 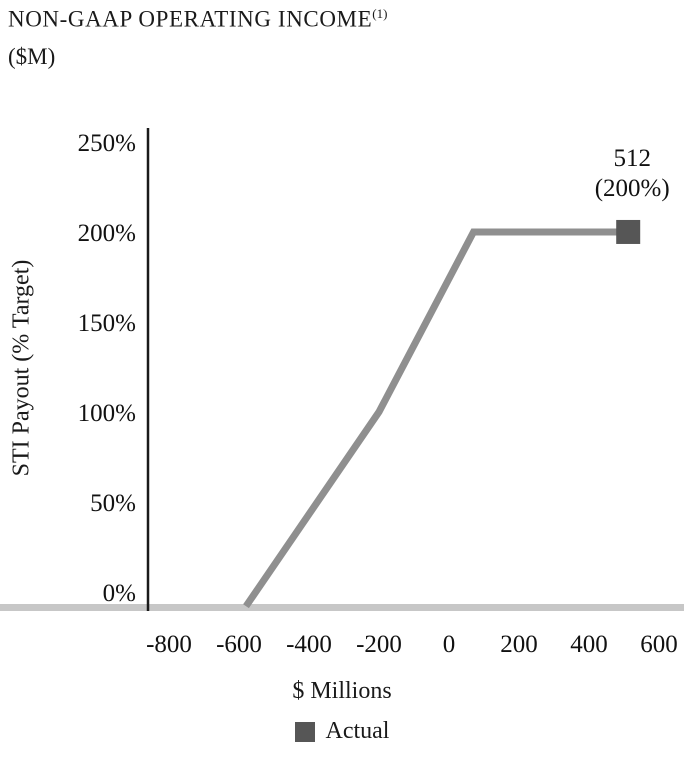 I want to click on y-tick-label: 50%, so click(x=113, y=503).